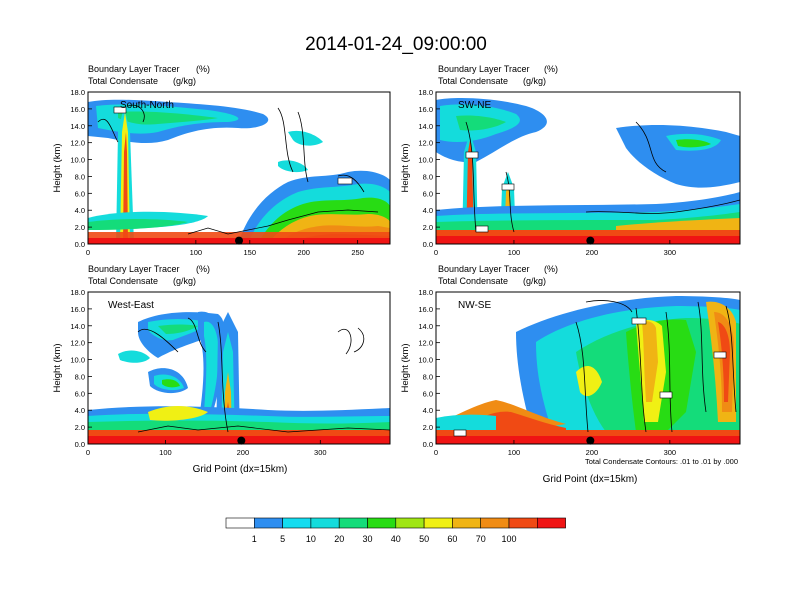  What do you see at coordinates (474, 105) in the screenshot?
I see `panel-2-label: SW-NE` at bounding box center [474, 105].